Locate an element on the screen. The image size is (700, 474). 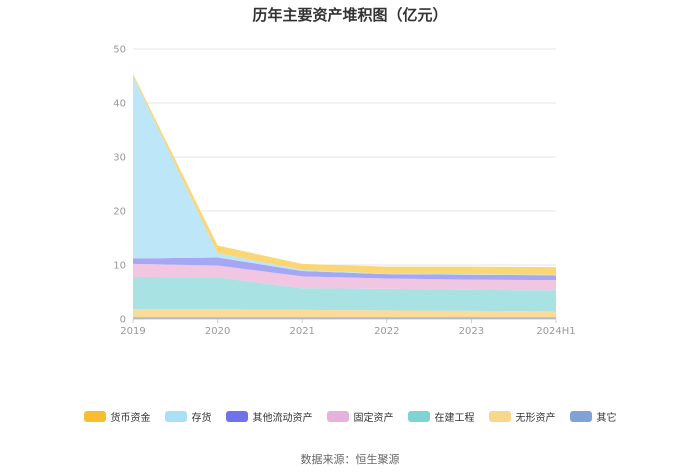
legend-label: 存货 is located at coordinates (201, 418).